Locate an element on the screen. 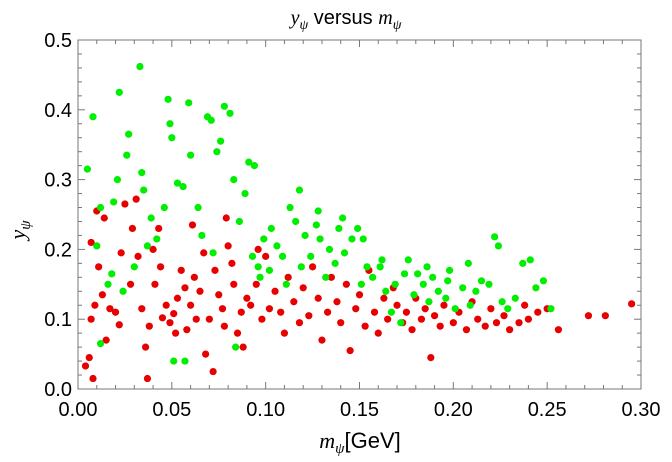 Image resolution: width=672 pixels, height=462 pixels. x-tick-label: 0.25 is located at coordinates (547, 410).